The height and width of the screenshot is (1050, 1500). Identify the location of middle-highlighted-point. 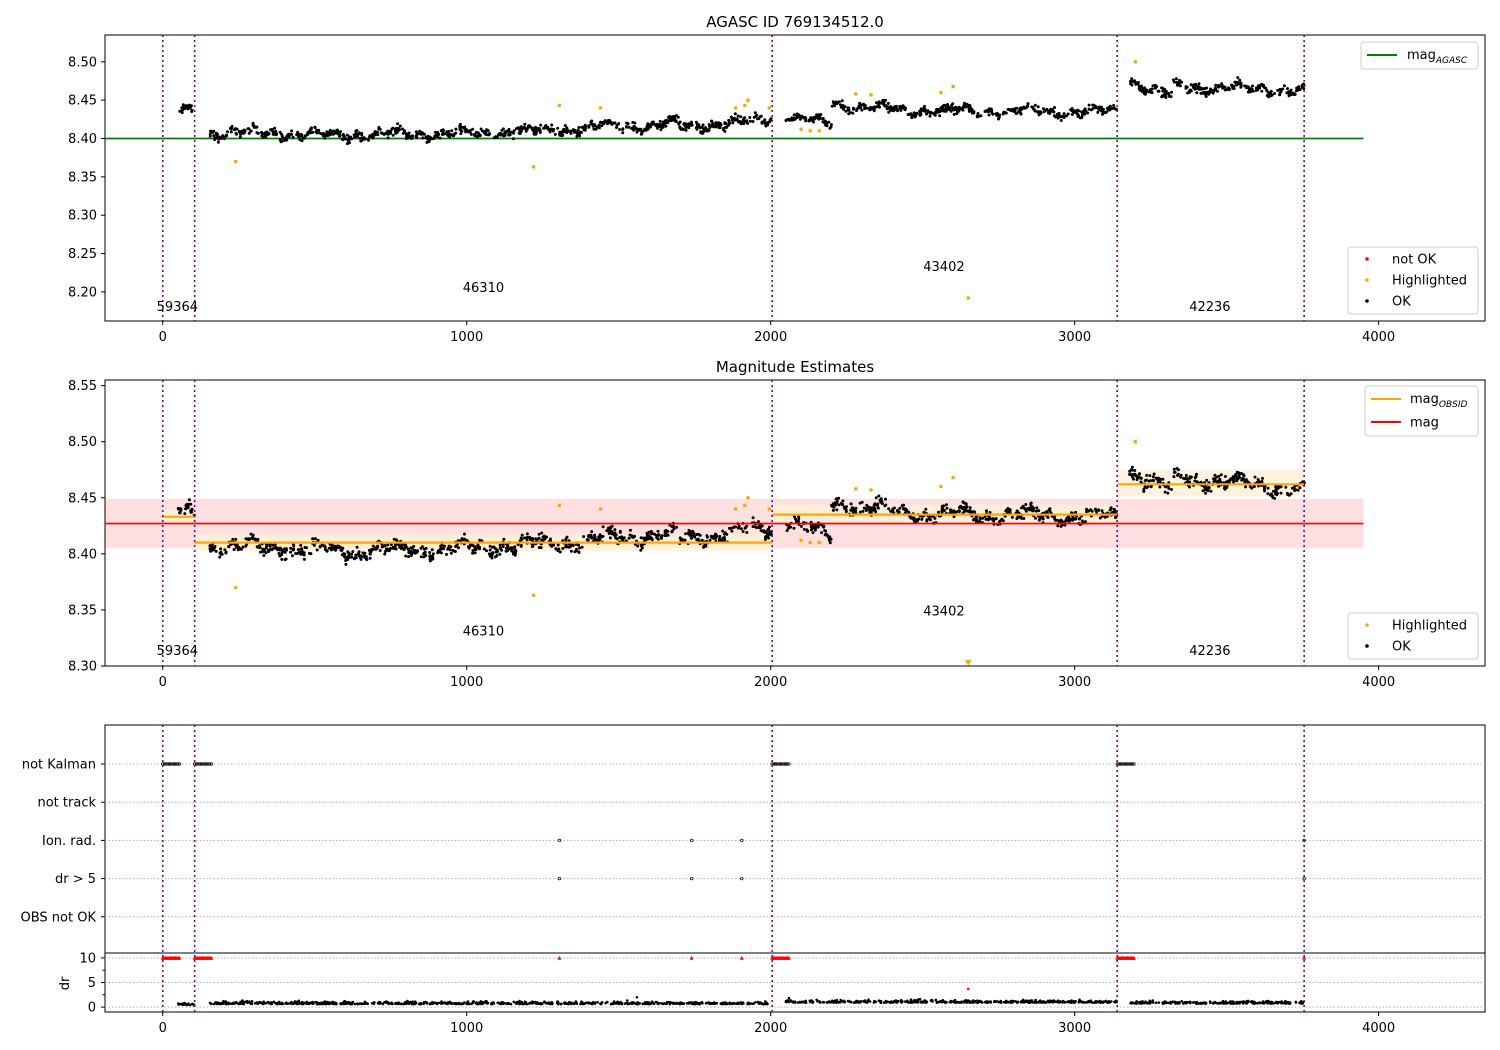
(801, 540).